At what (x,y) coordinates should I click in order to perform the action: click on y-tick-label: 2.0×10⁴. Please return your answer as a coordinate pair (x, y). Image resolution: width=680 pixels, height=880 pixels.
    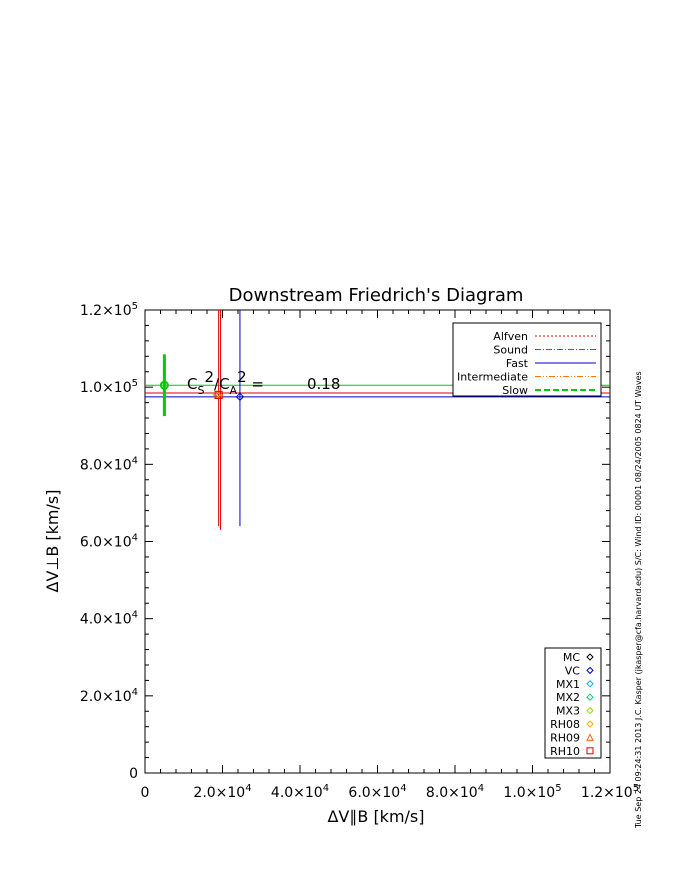
    Looking at the image, I should click on (109, 696).